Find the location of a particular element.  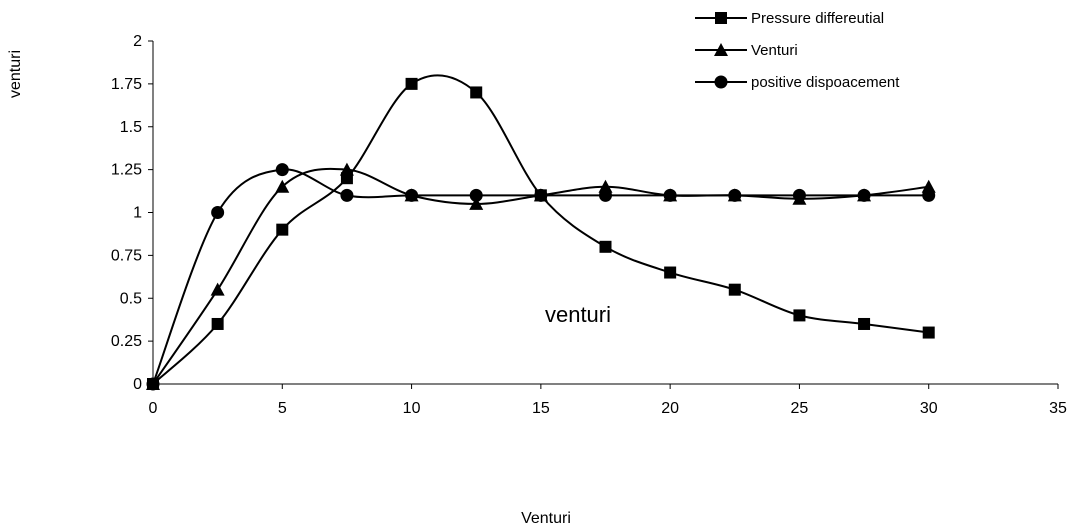

x-tick-label: 35 is located at coordinates (1058, 408).